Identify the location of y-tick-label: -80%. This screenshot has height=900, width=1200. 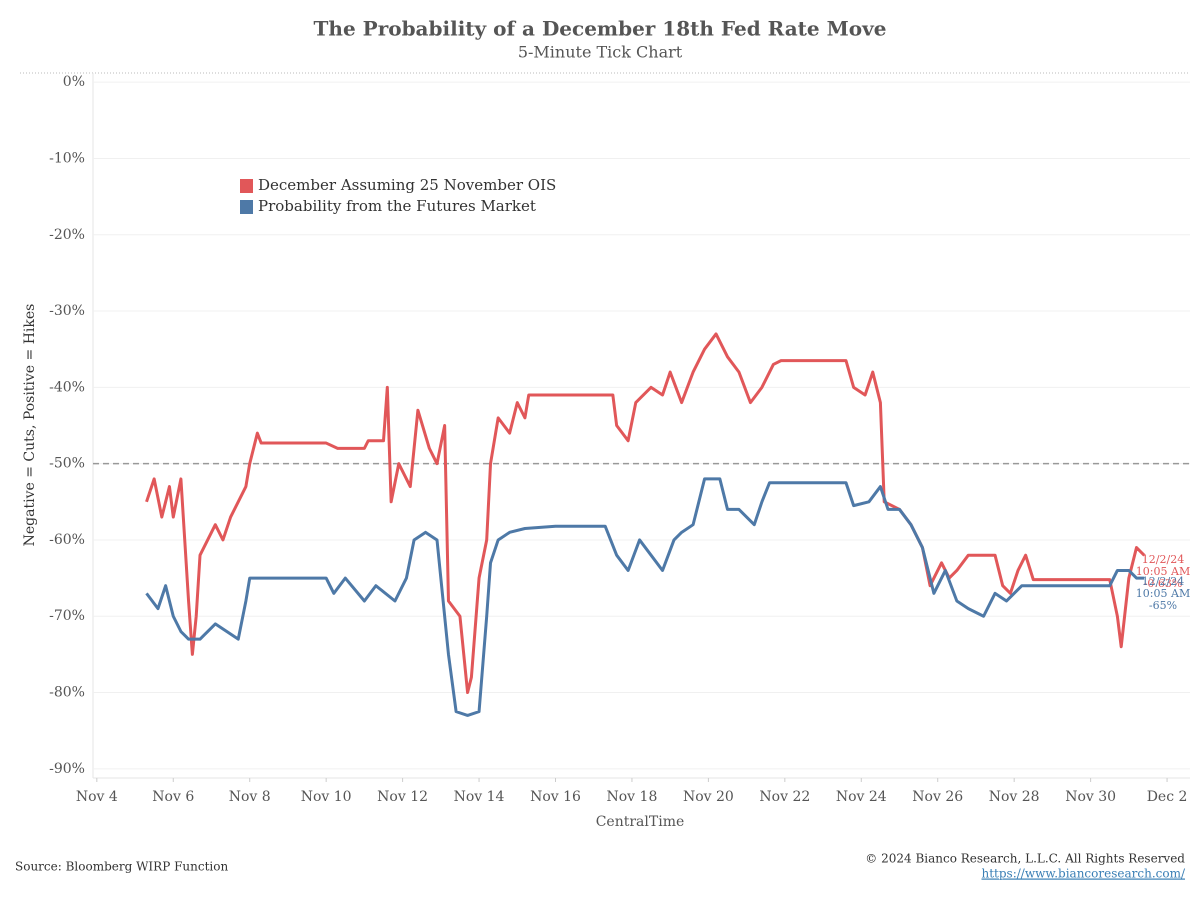
(67, 693).